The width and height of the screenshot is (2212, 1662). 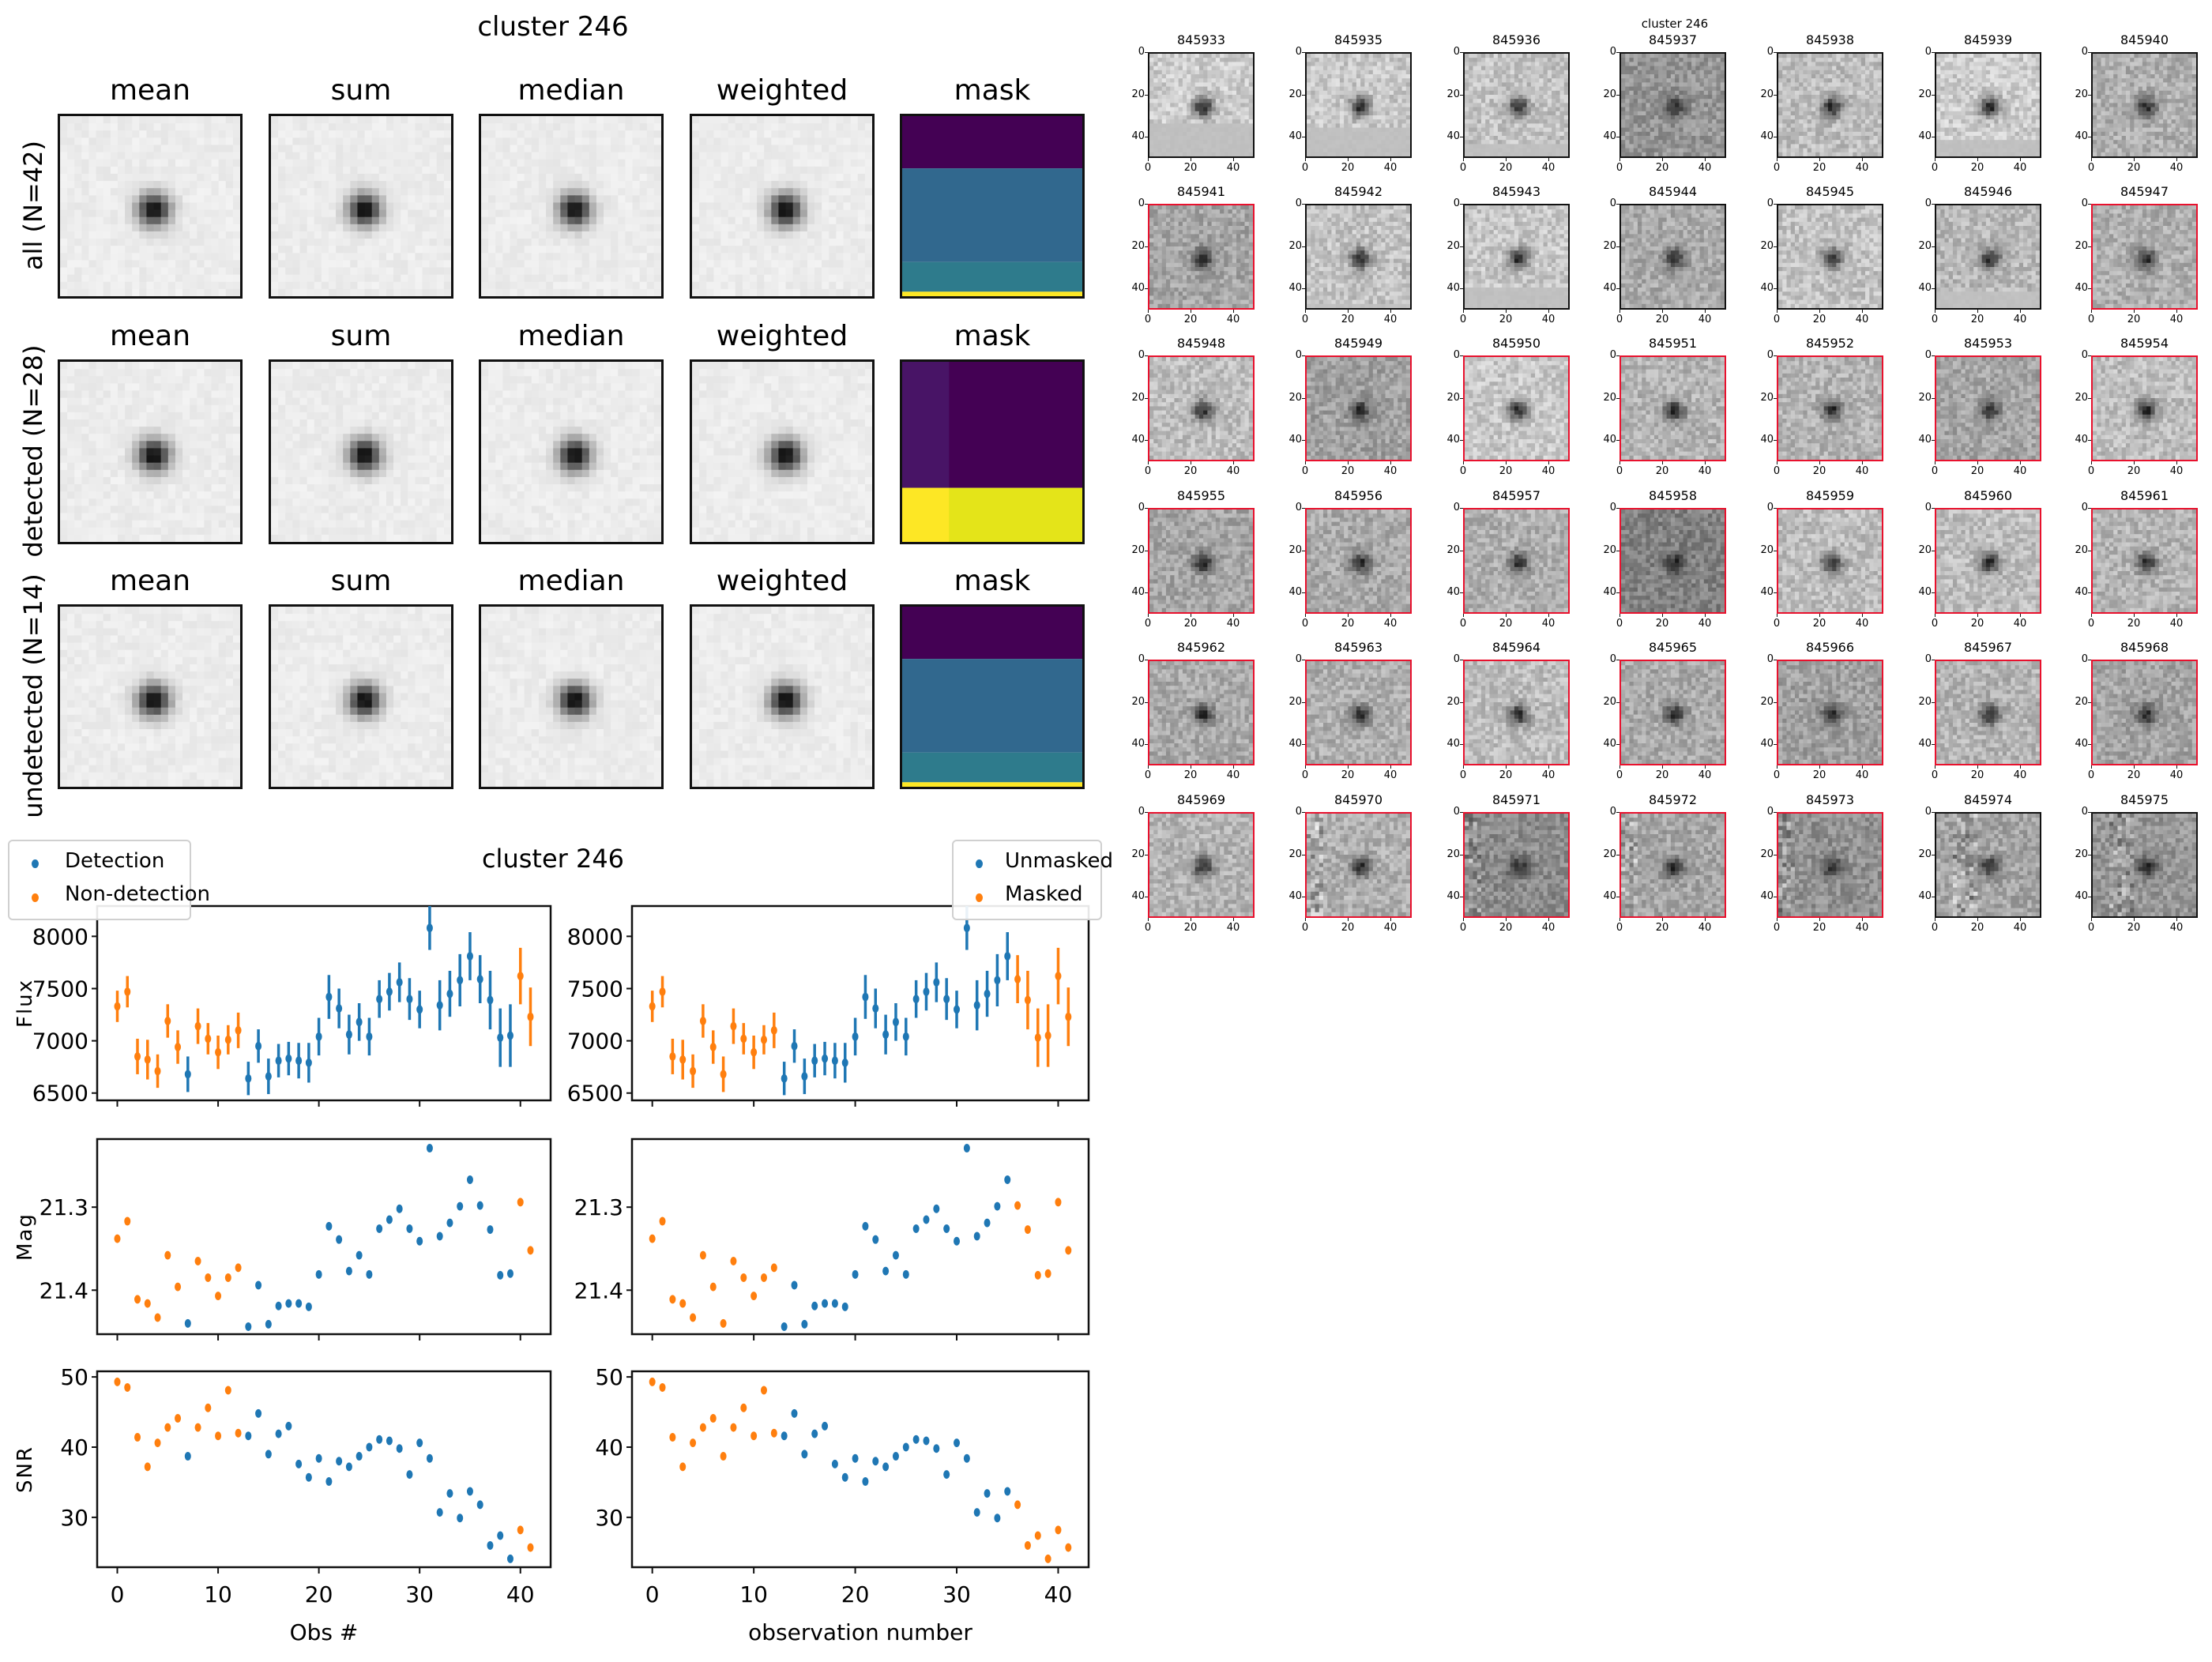 What do you see at coordinates (783, 696) in the screenshot?
I see `stack-panel-weighted` at bounding box center [783, 696].